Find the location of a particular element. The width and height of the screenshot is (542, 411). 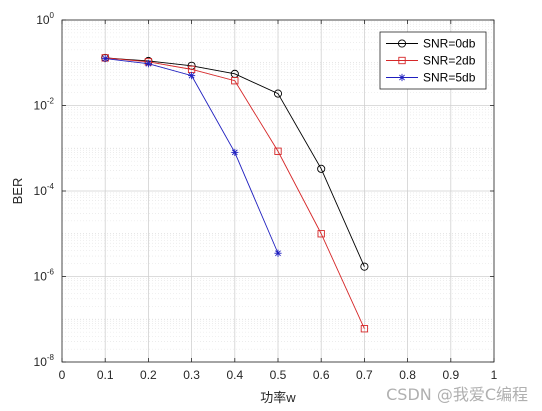

y-tick-exponent: -4 is located at coordinates (51, 186).